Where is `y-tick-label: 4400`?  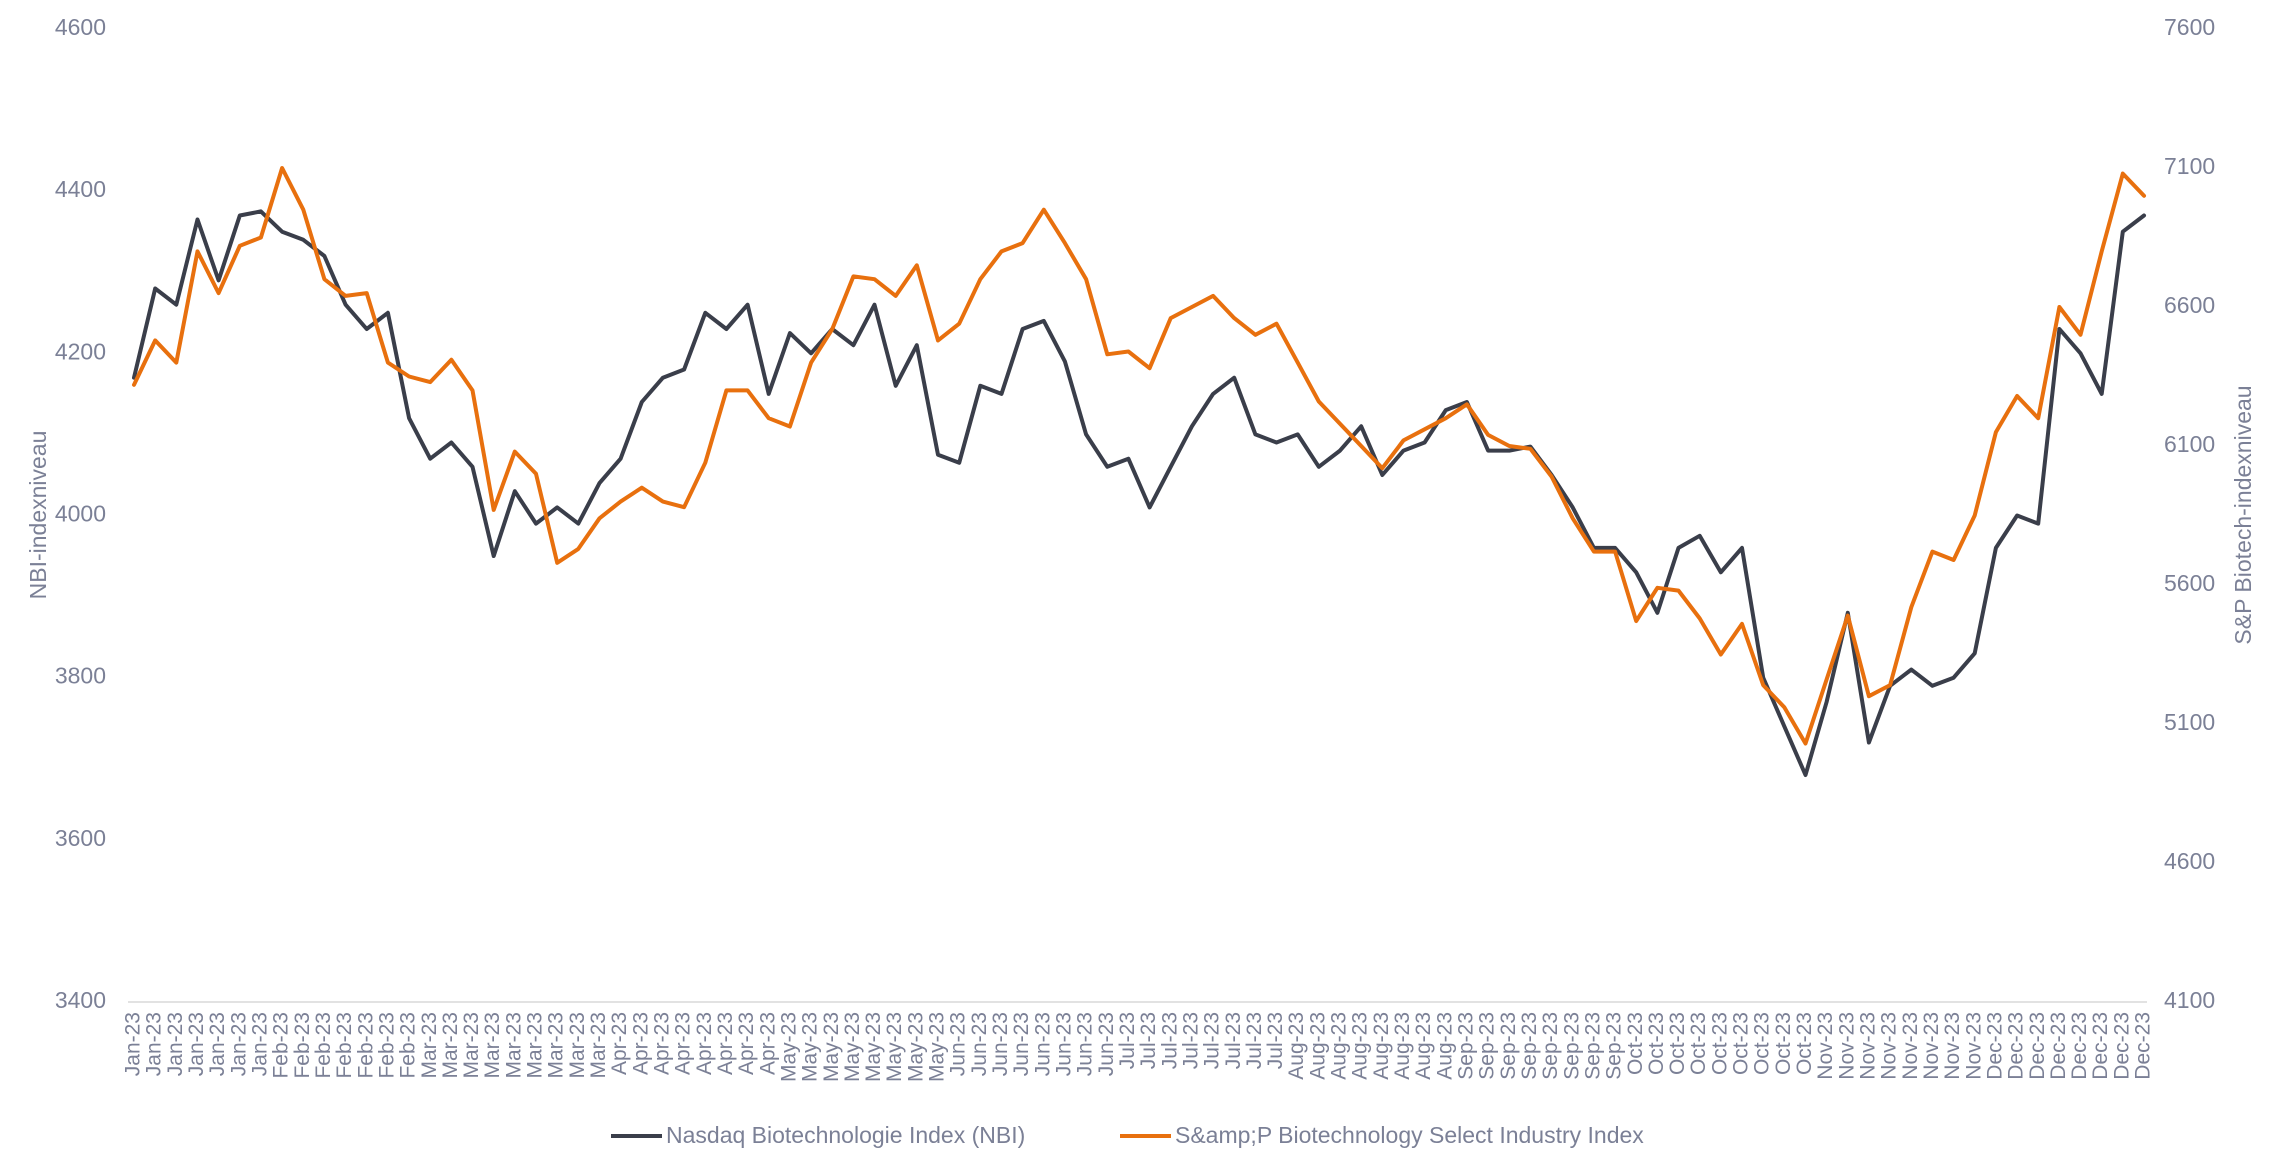
y-tick-label: 4400 is located at coordinates (80, 189).